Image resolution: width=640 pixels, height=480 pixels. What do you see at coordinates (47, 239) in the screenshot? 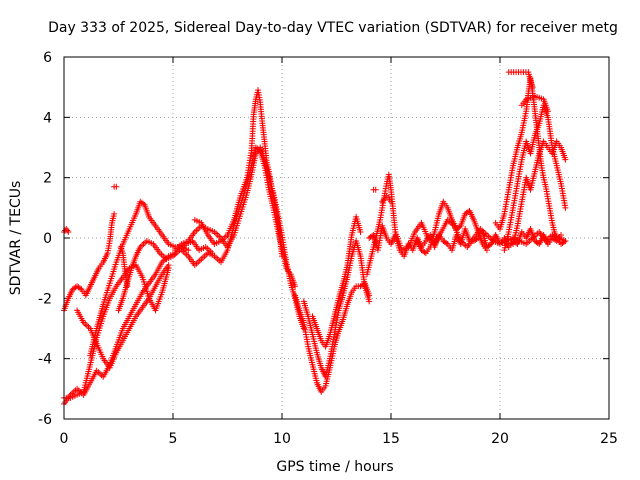
I see `y-tick-label: 0` at bounding box center [47, 239].